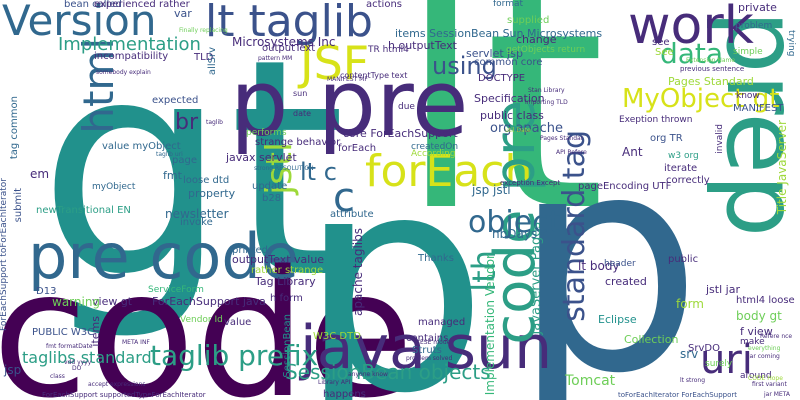 Image resolution: width=800 pixels, height=400 pixels. I want to click on cloud-word-srvdo: SrvDO, so click(704, 348).